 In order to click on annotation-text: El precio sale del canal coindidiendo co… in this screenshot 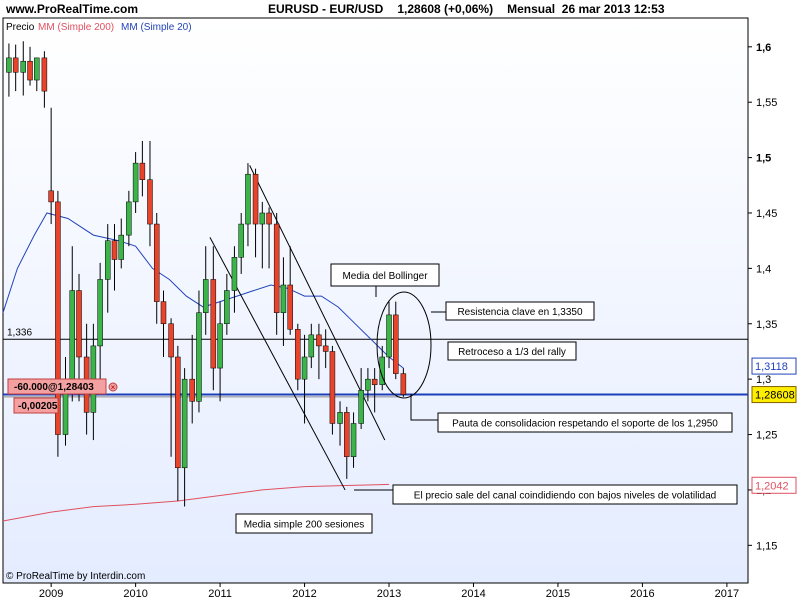, I will do `click(565, 496)`.